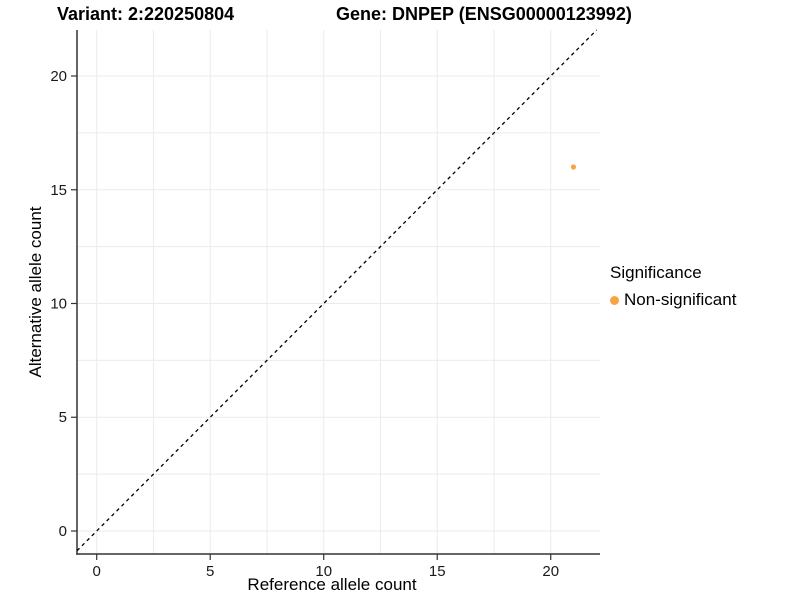 The height and width of the screenshot is (600, 800). I want to click on y-axis-title: Alternative allele count, so click(35, 292).